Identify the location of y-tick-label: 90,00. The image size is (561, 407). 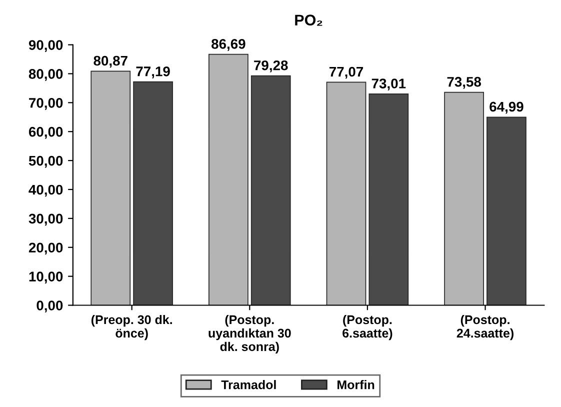
(45, 46).